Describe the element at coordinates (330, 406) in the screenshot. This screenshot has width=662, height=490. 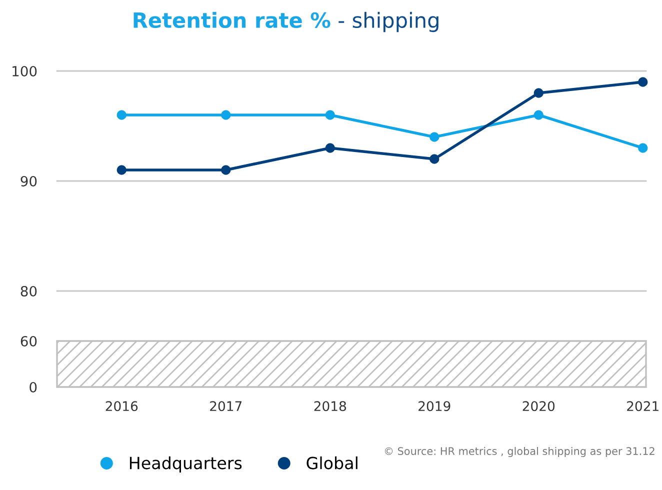
I see `x-tick-label: 2018` at that location.